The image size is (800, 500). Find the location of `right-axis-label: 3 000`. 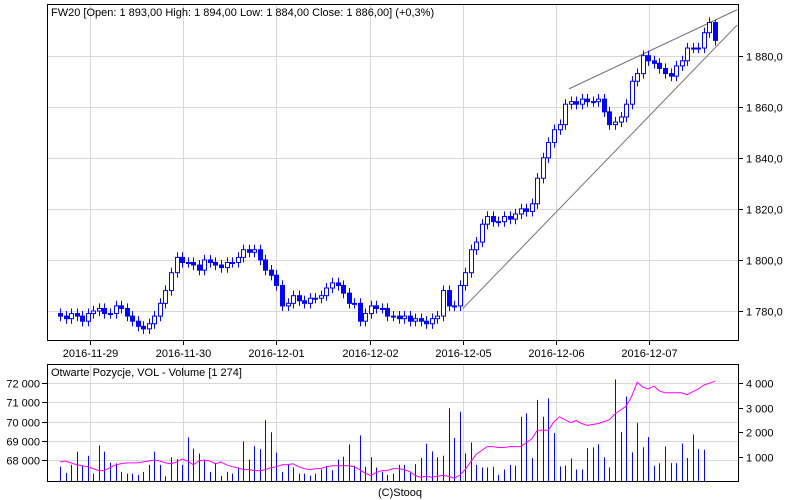

right-axis-label: 3 000 is located at coordinates (760, 410).